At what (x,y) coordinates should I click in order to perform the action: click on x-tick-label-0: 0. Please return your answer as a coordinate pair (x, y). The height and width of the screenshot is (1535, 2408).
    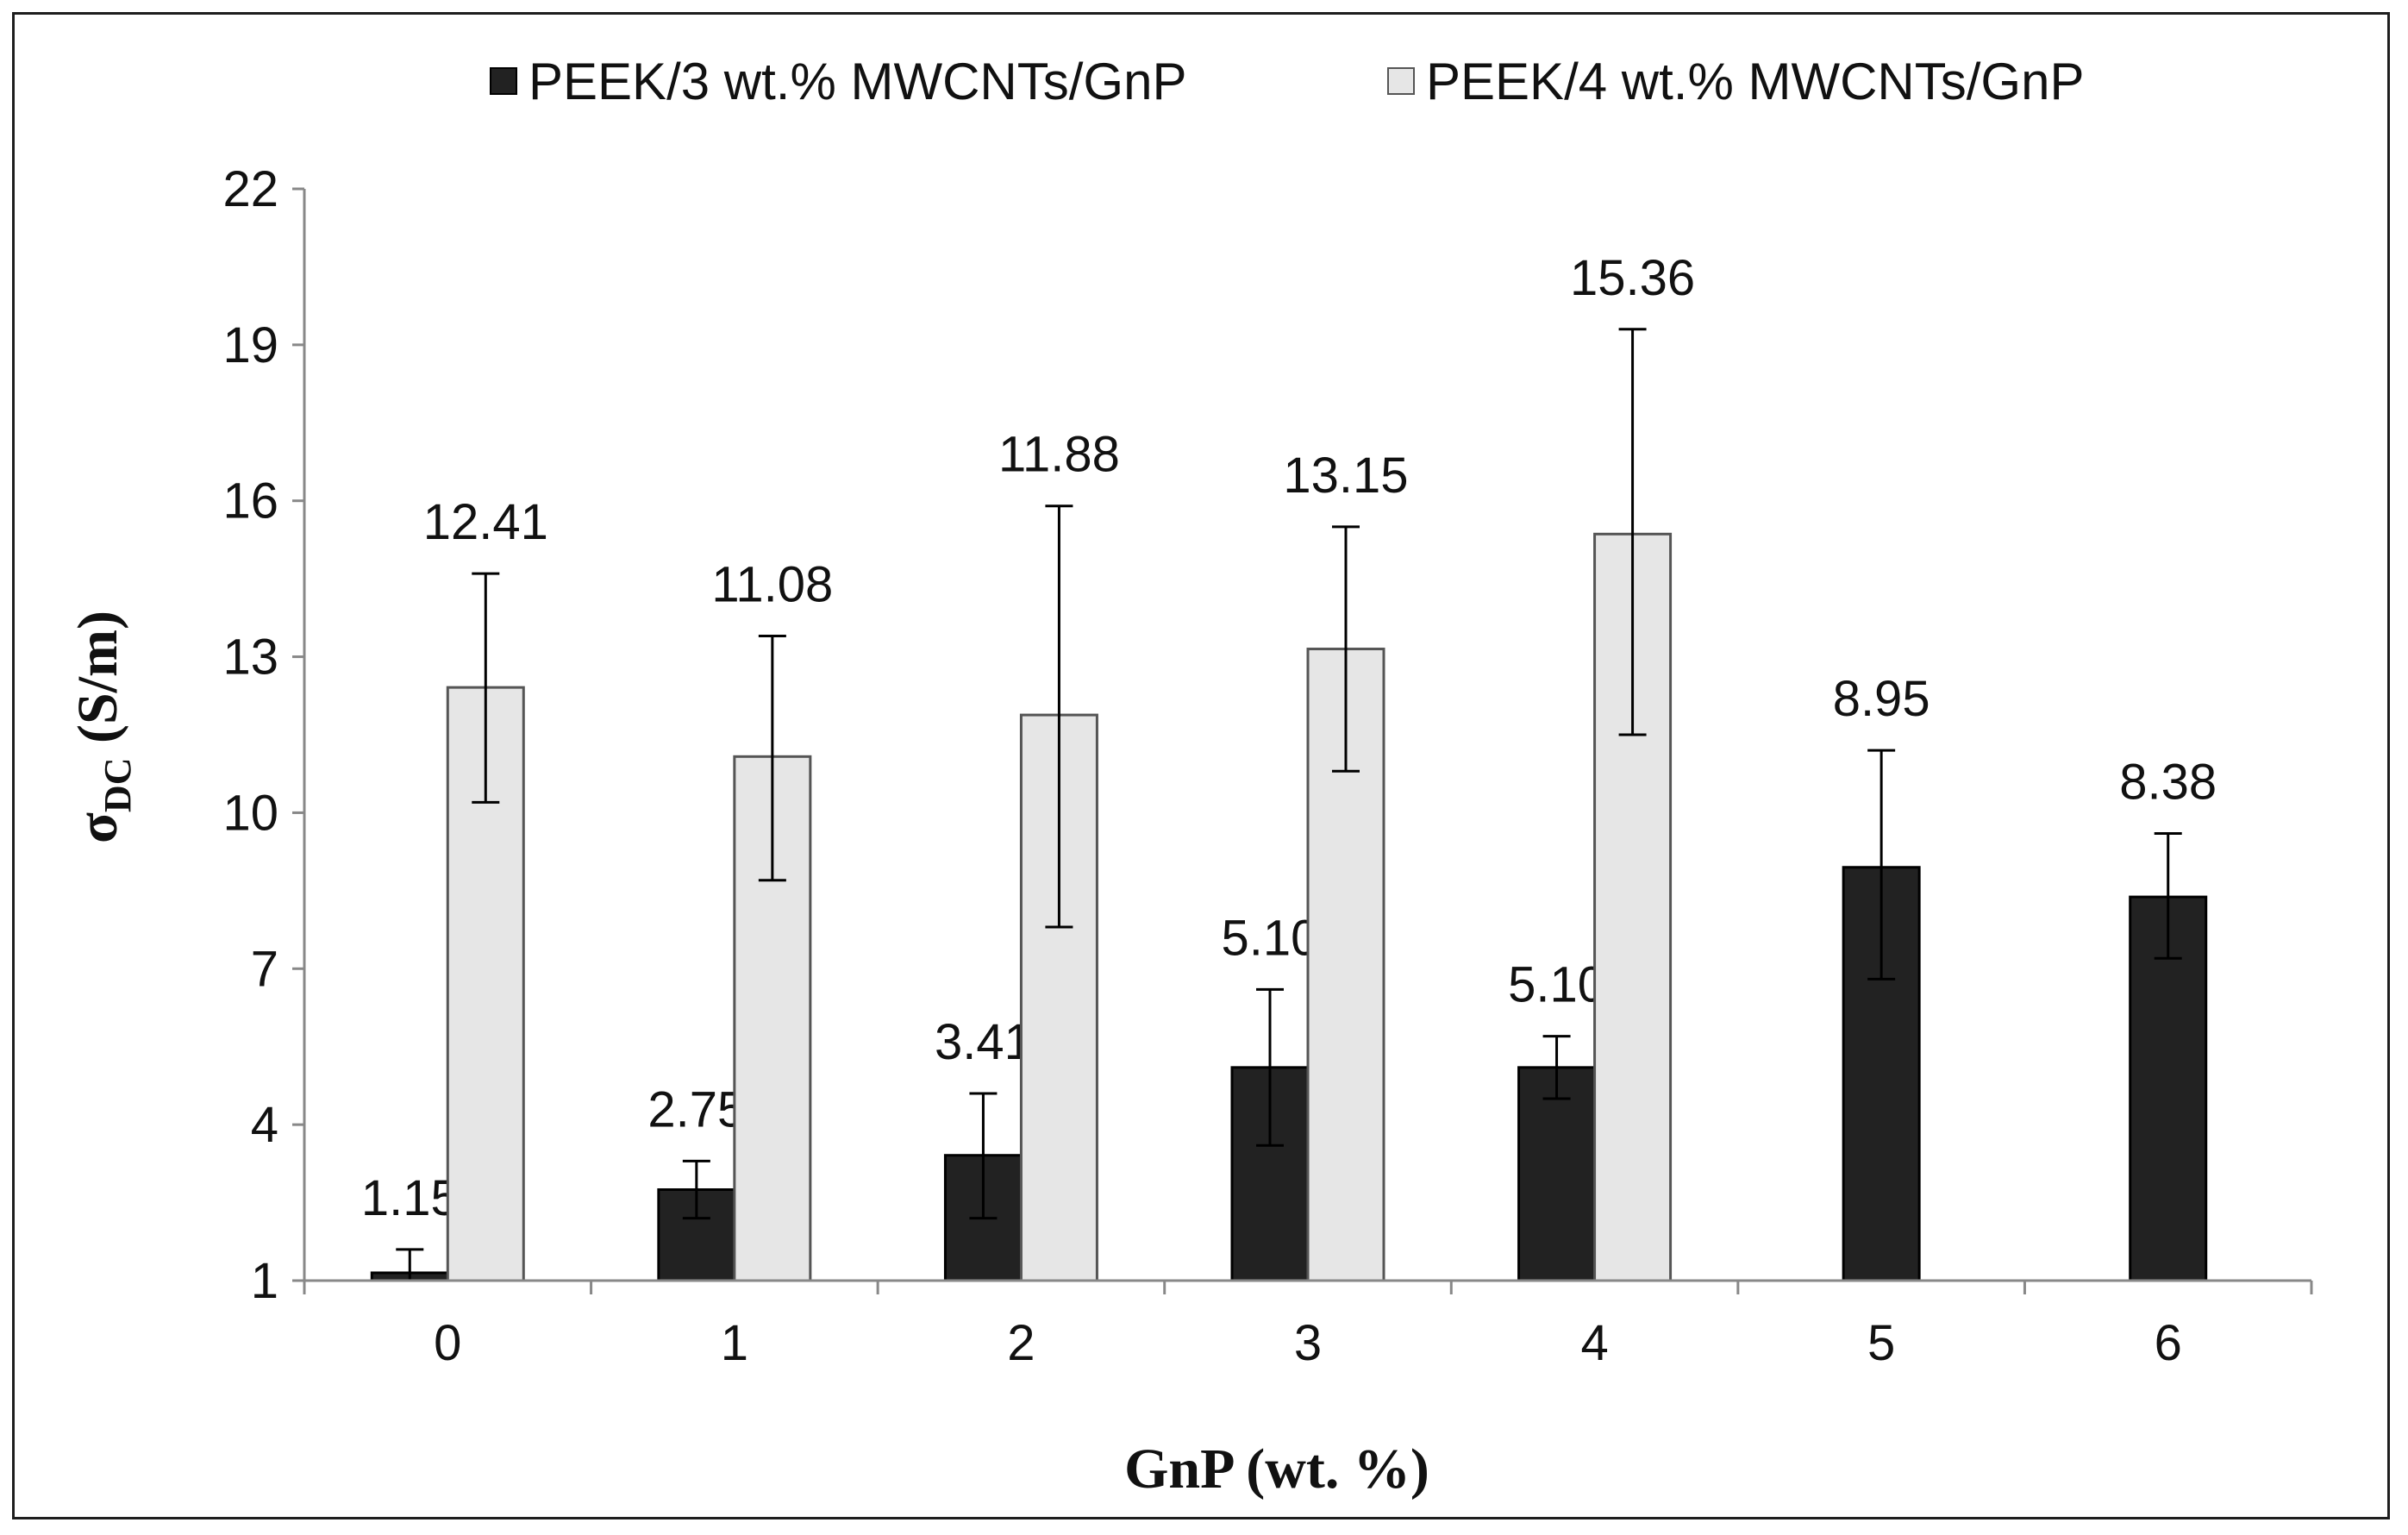
    Looking at the image, I should click on (447, 1343).